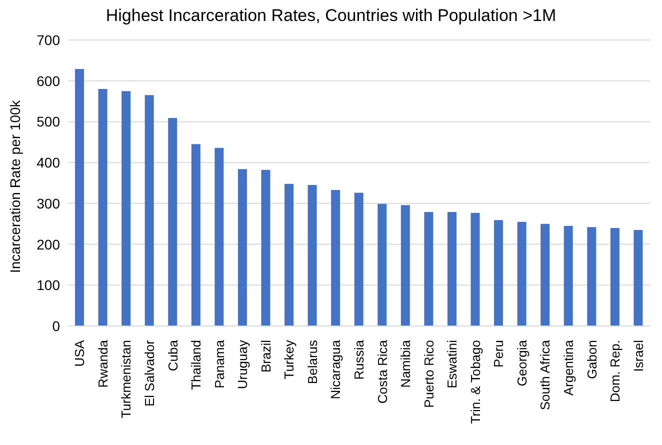  Describe the element at coordinates (48, 244) in the screenshot. I see `y-tick-label: 200` at that location.